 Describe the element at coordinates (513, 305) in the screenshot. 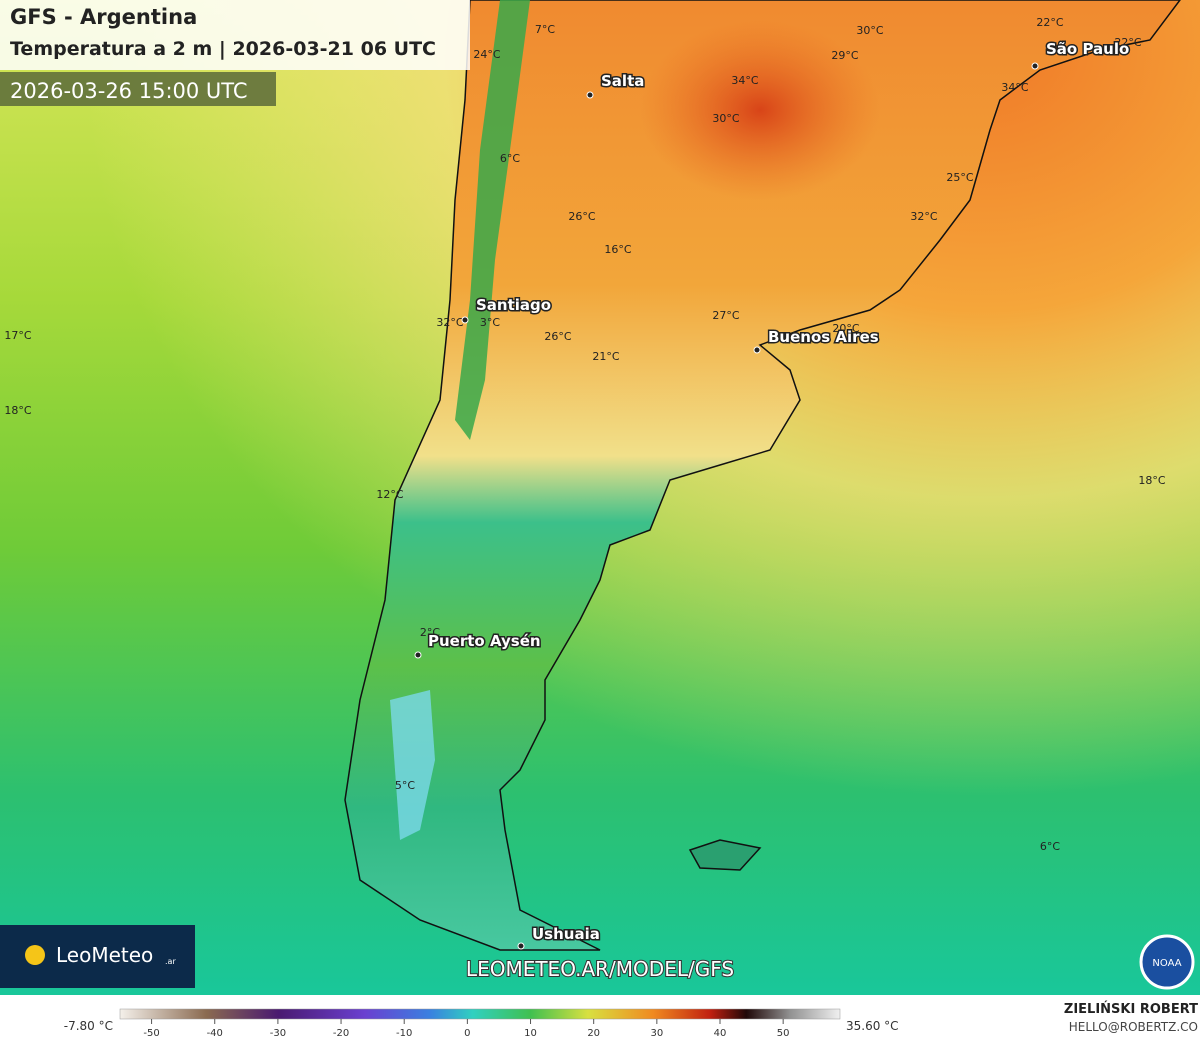

I see `city-label: Santiago` at that location.